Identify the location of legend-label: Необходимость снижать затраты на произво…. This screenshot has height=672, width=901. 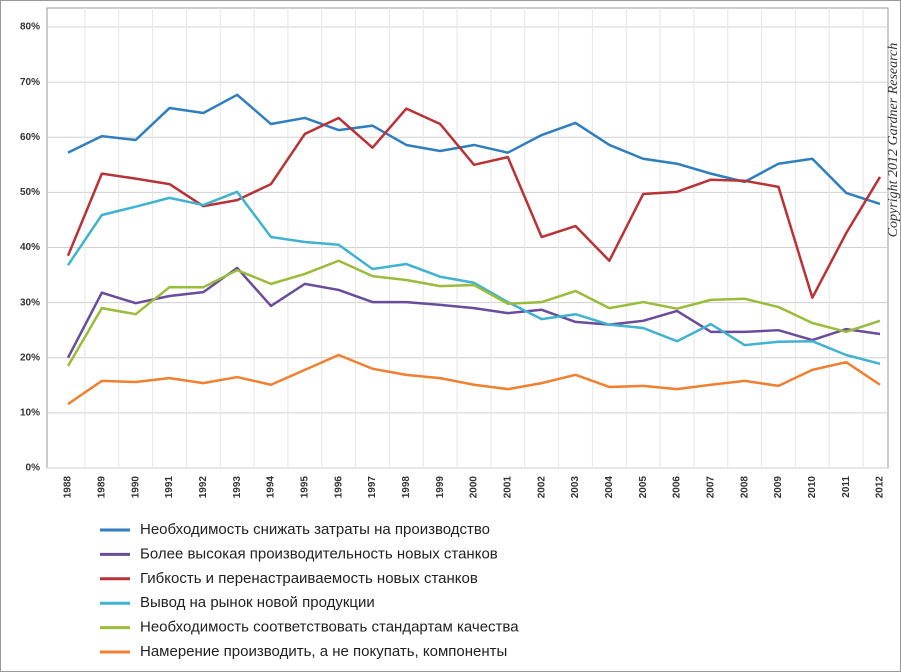
(315, 529).